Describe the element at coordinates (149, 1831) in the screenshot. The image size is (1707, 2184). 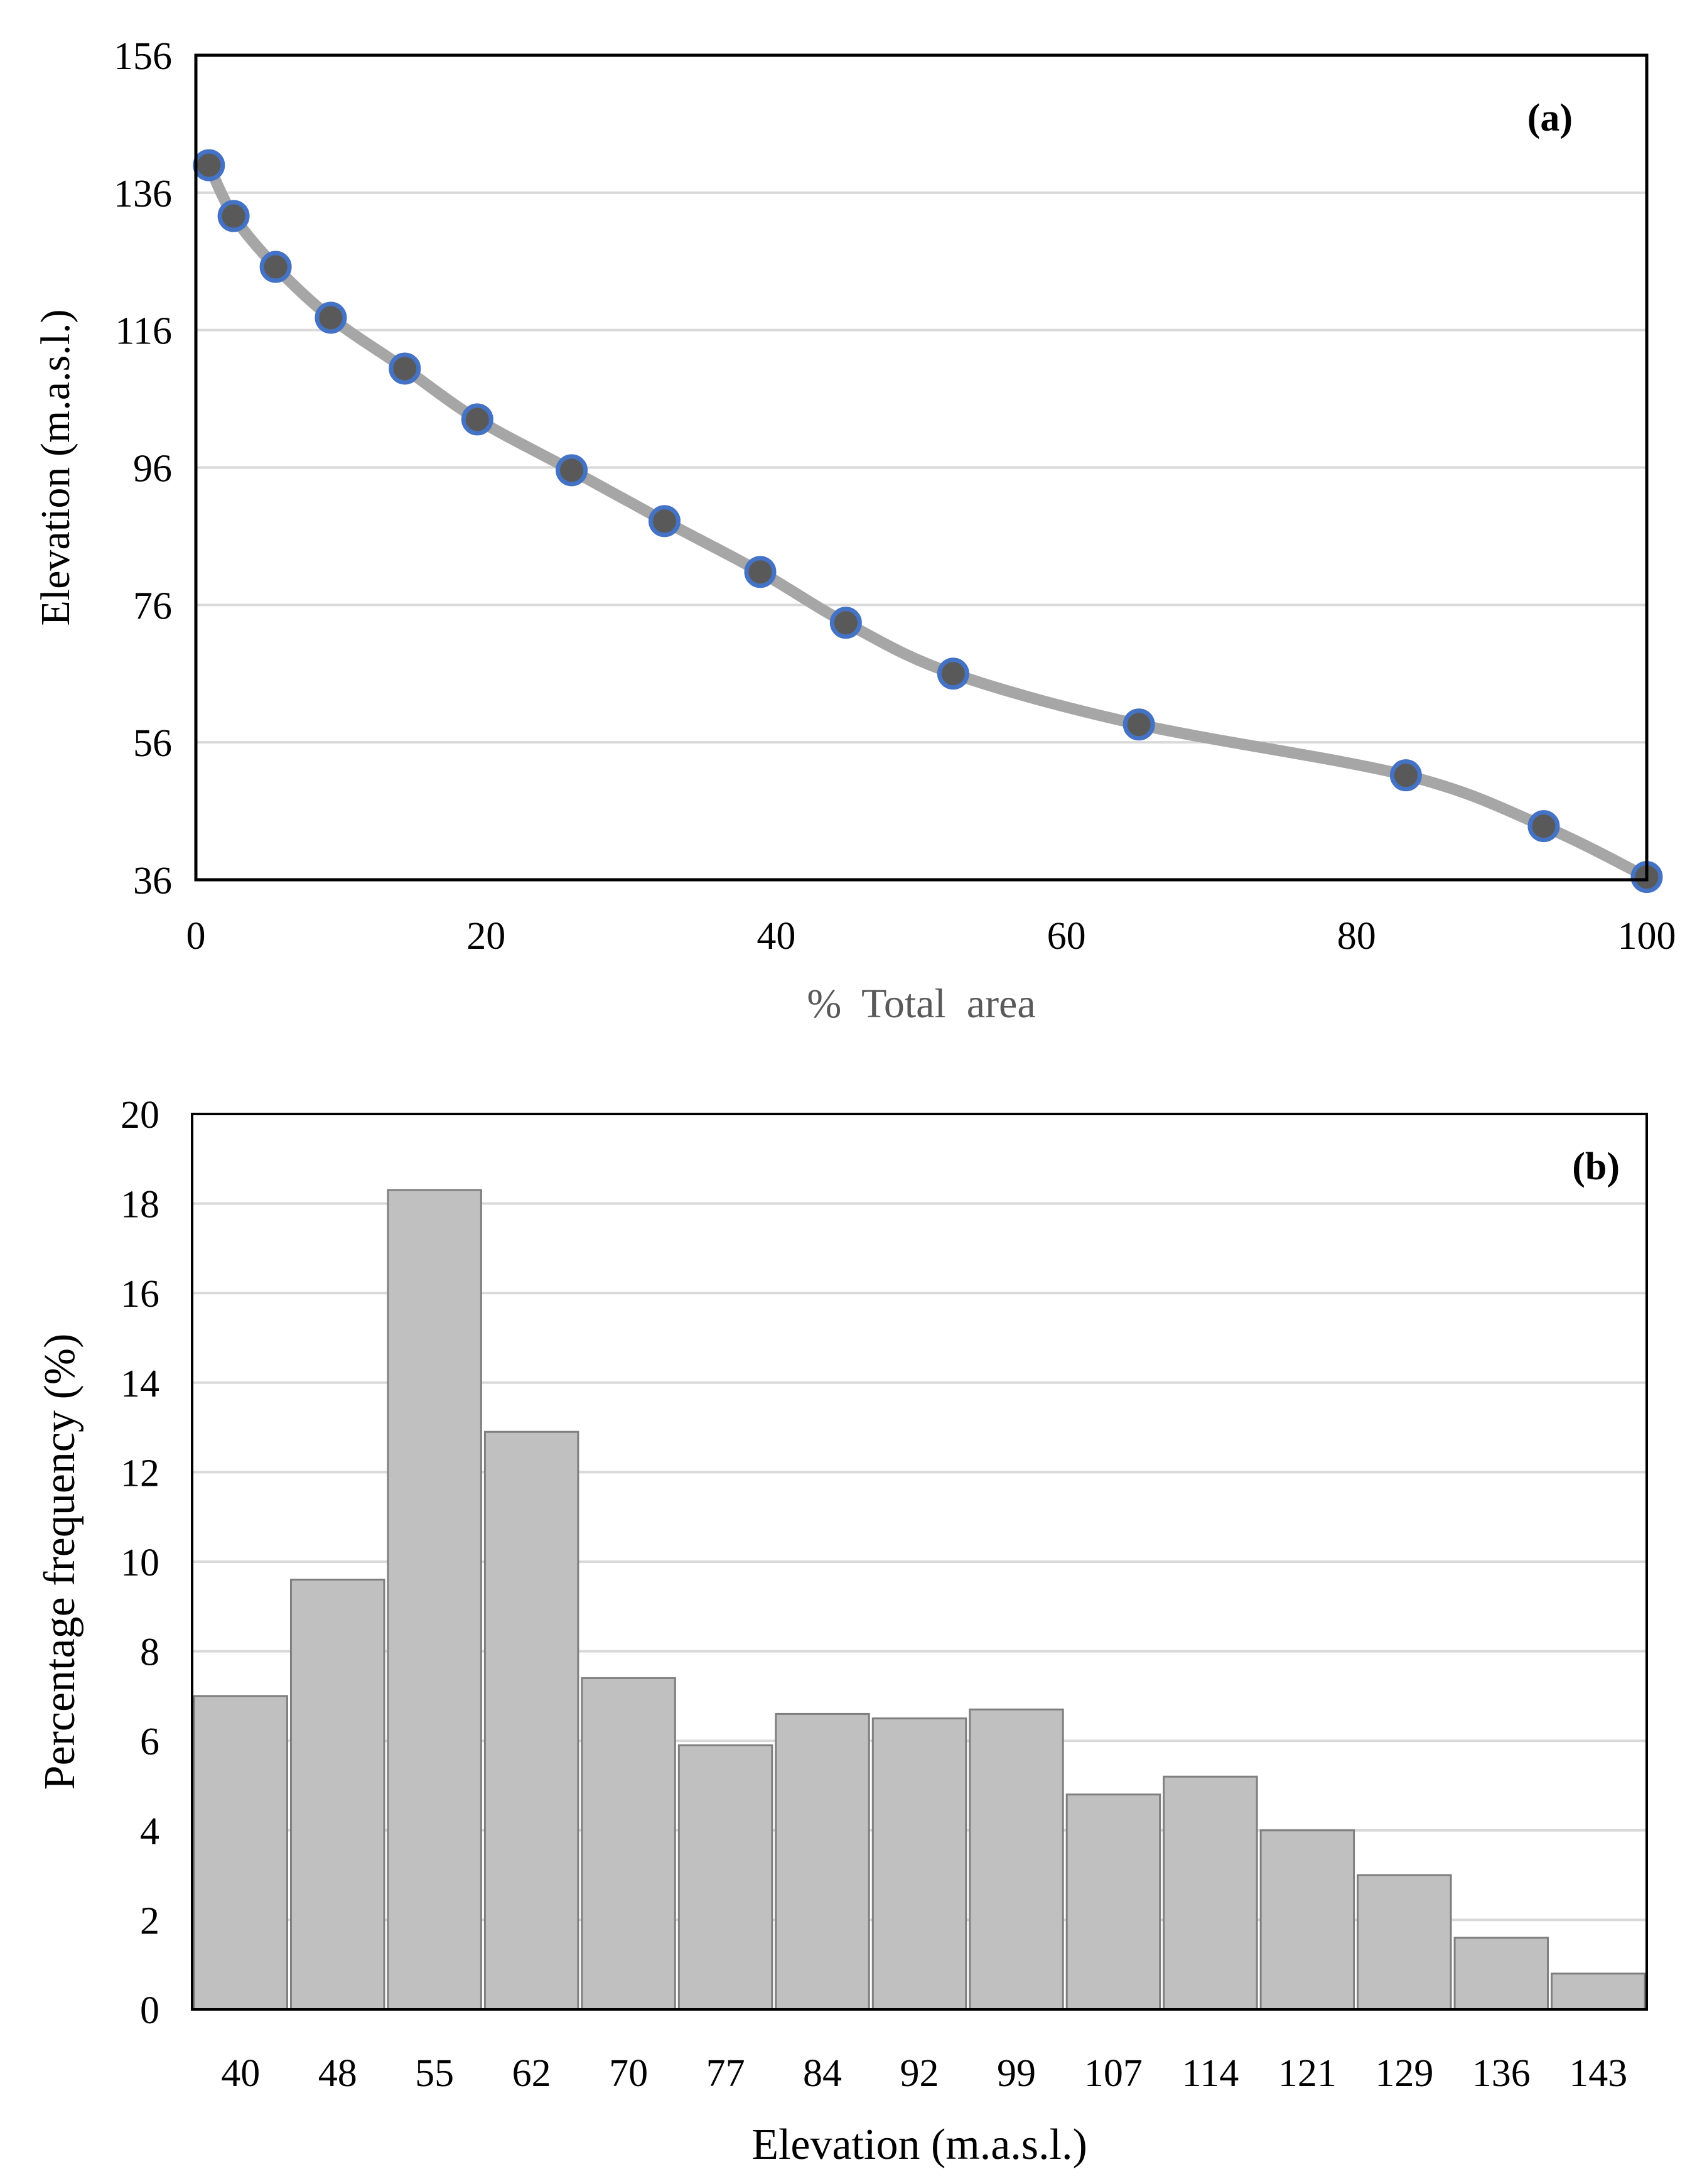
I see `panel-b-y-tick-label: 4` at that location.